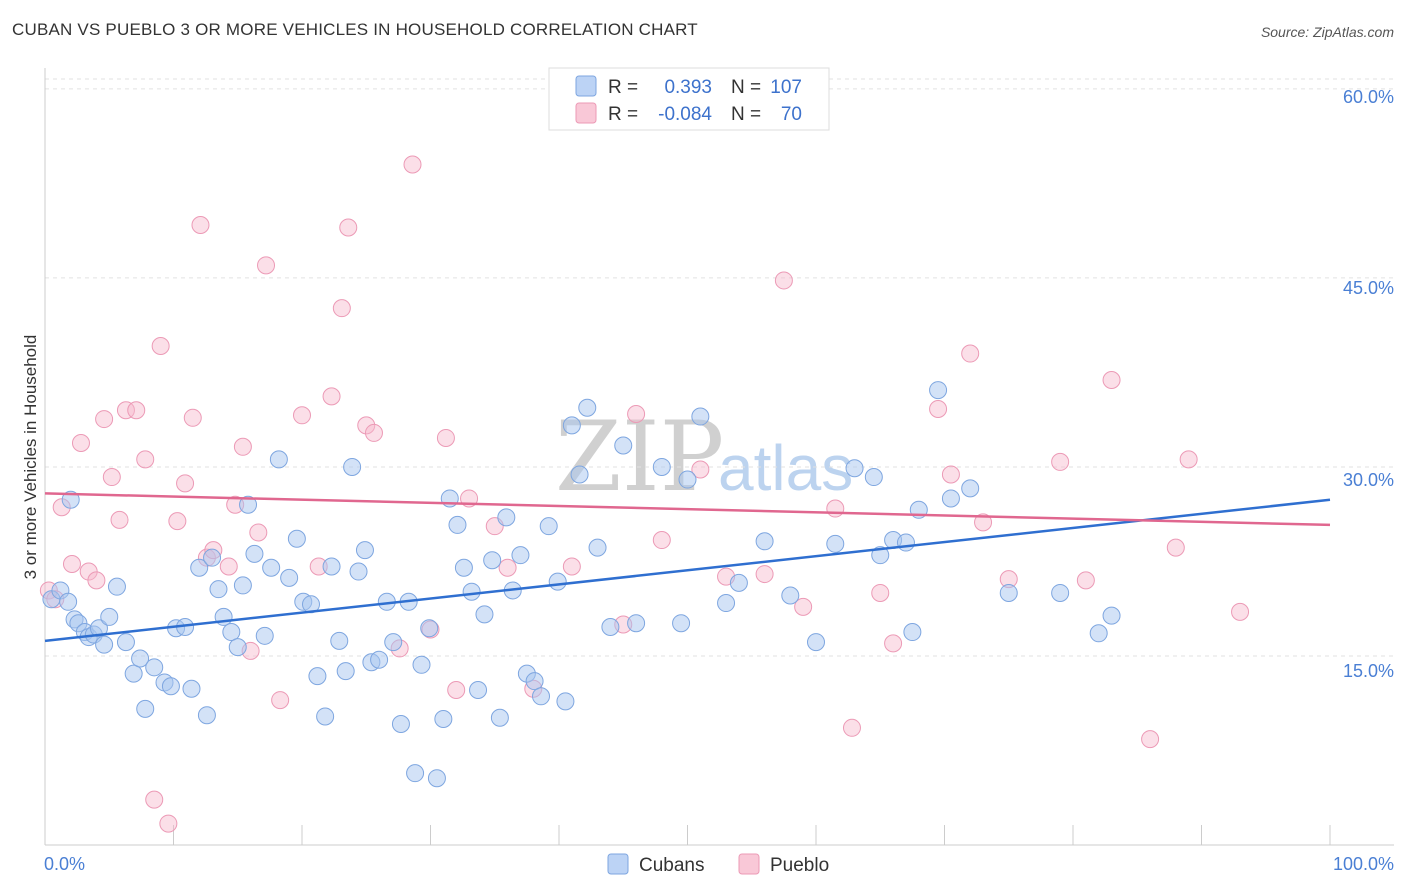 The image size is (1406, 892). What do you see at coordinates (1327, 32) in the screenshot?
I see `source-note: Source: ZipAtlas.com` at bounding box center [1327, 32].